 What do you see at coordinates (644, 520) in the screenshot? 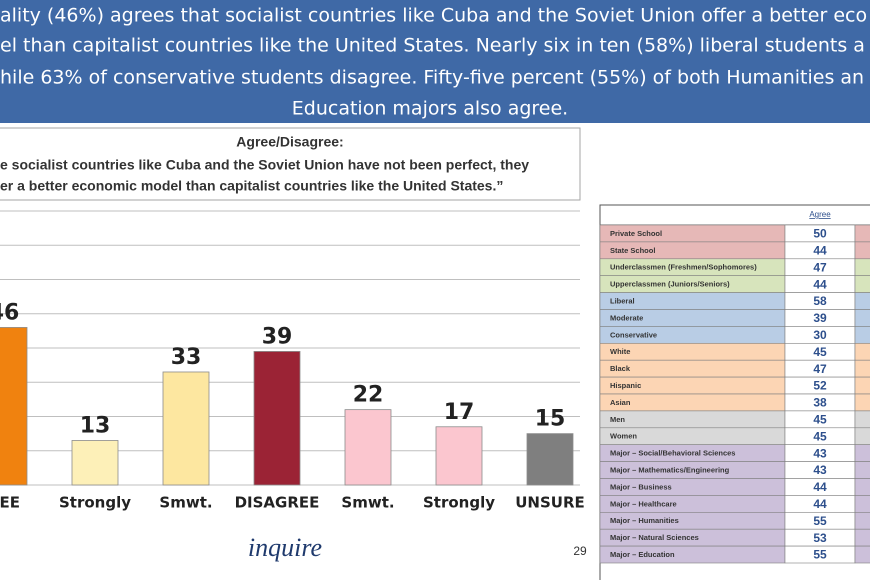
I see `row-label: Major – Humanities` at bounding box center [644, 520].